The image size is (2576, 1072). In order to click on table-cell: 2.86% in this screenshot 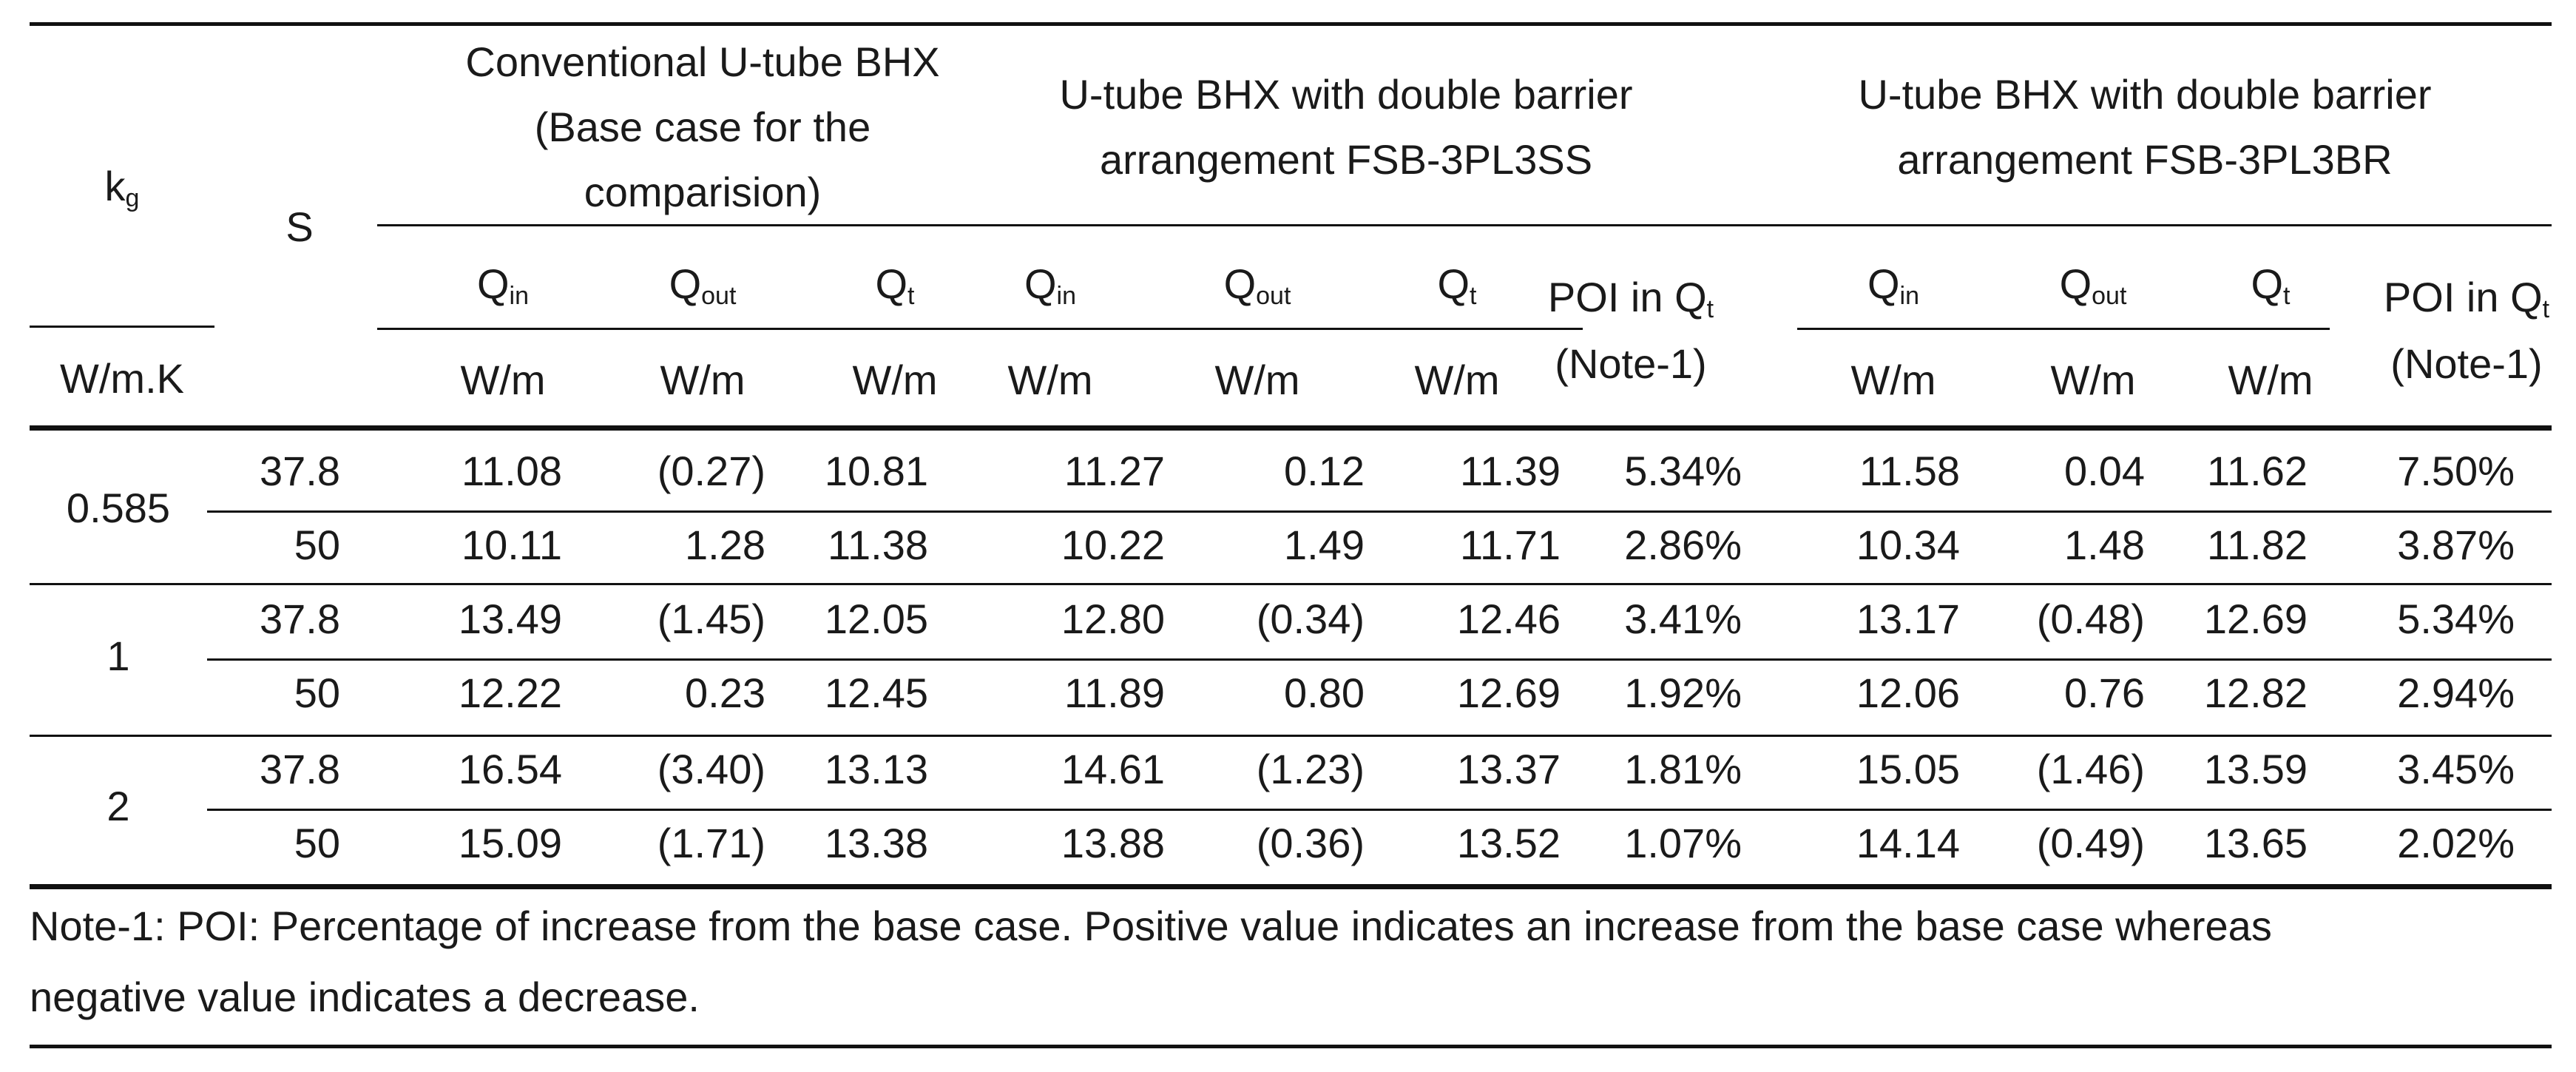, I will do `click(1683, 545)`.